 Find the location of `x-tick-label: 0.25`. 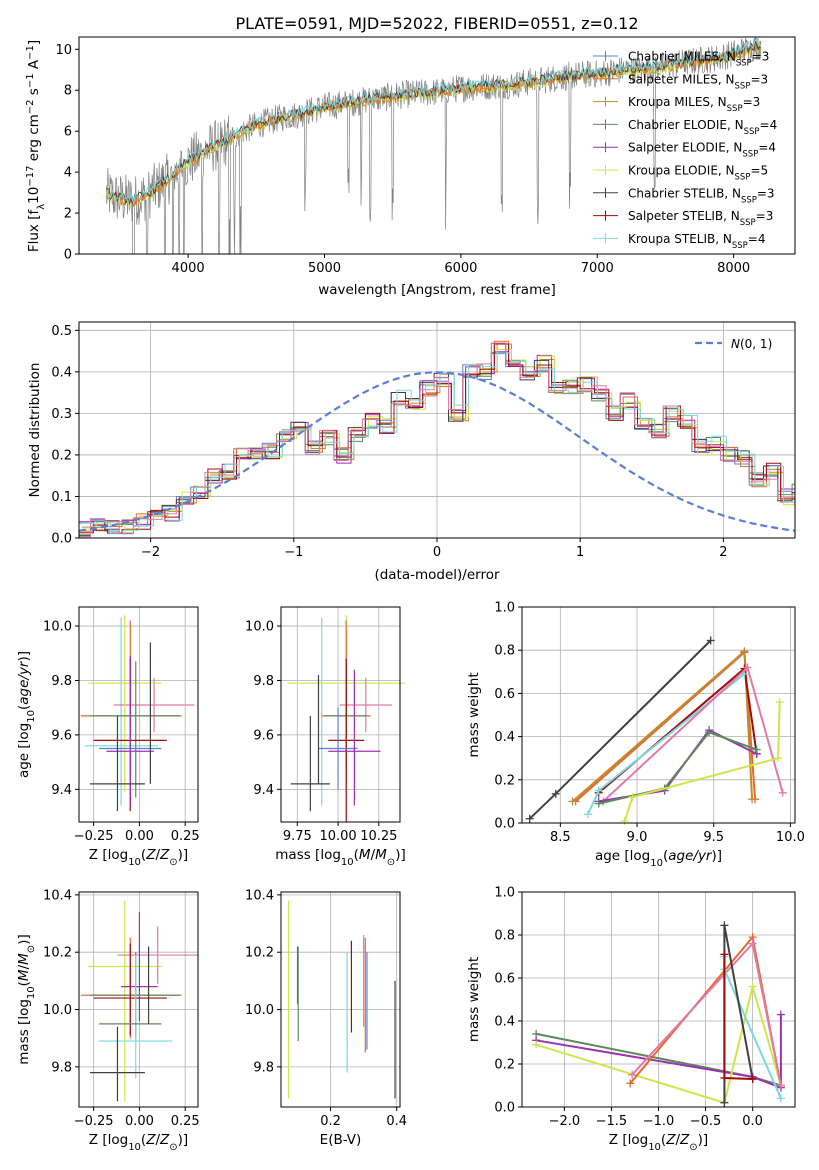

x-tick-label: 0.25 is located at coordinates (185, 1121).